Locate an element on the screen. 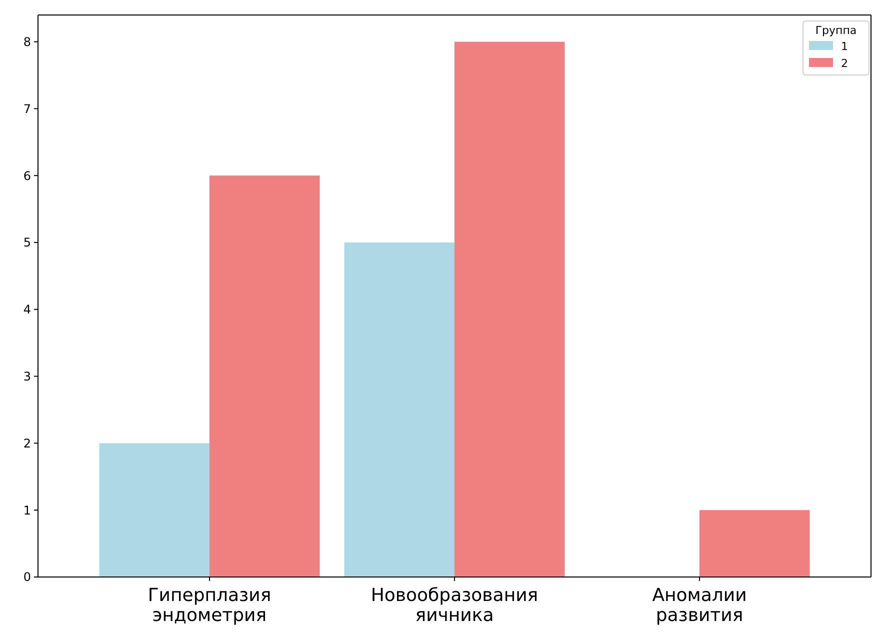 This screenshot has height=637, width=883. legend-label: 2 is located at coordinates (844, 63).